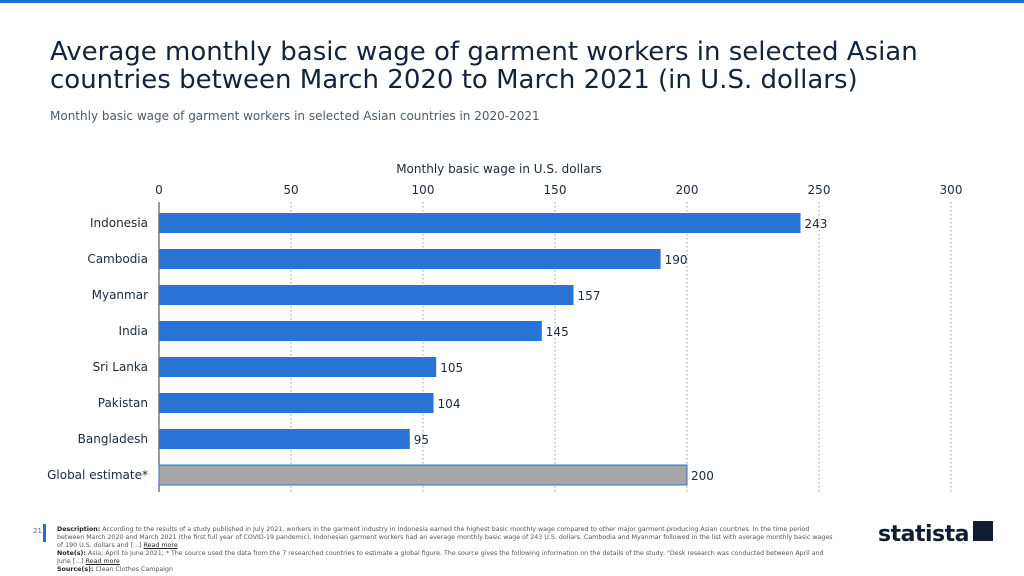  I want to click on x-tick-label: 300, so click(951, 190).